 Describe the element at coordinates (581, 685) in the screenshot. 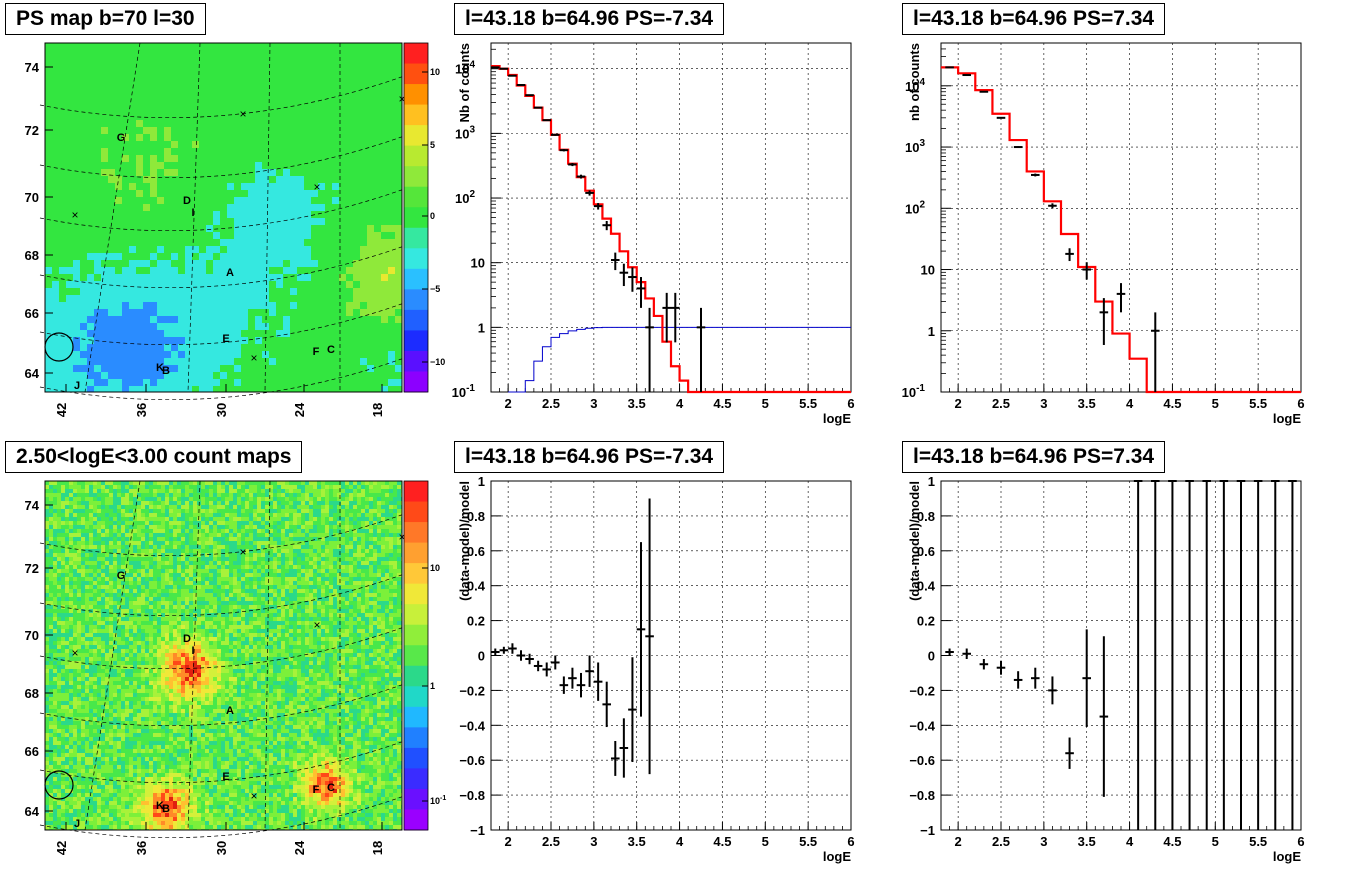

I see `data-point` at that location.